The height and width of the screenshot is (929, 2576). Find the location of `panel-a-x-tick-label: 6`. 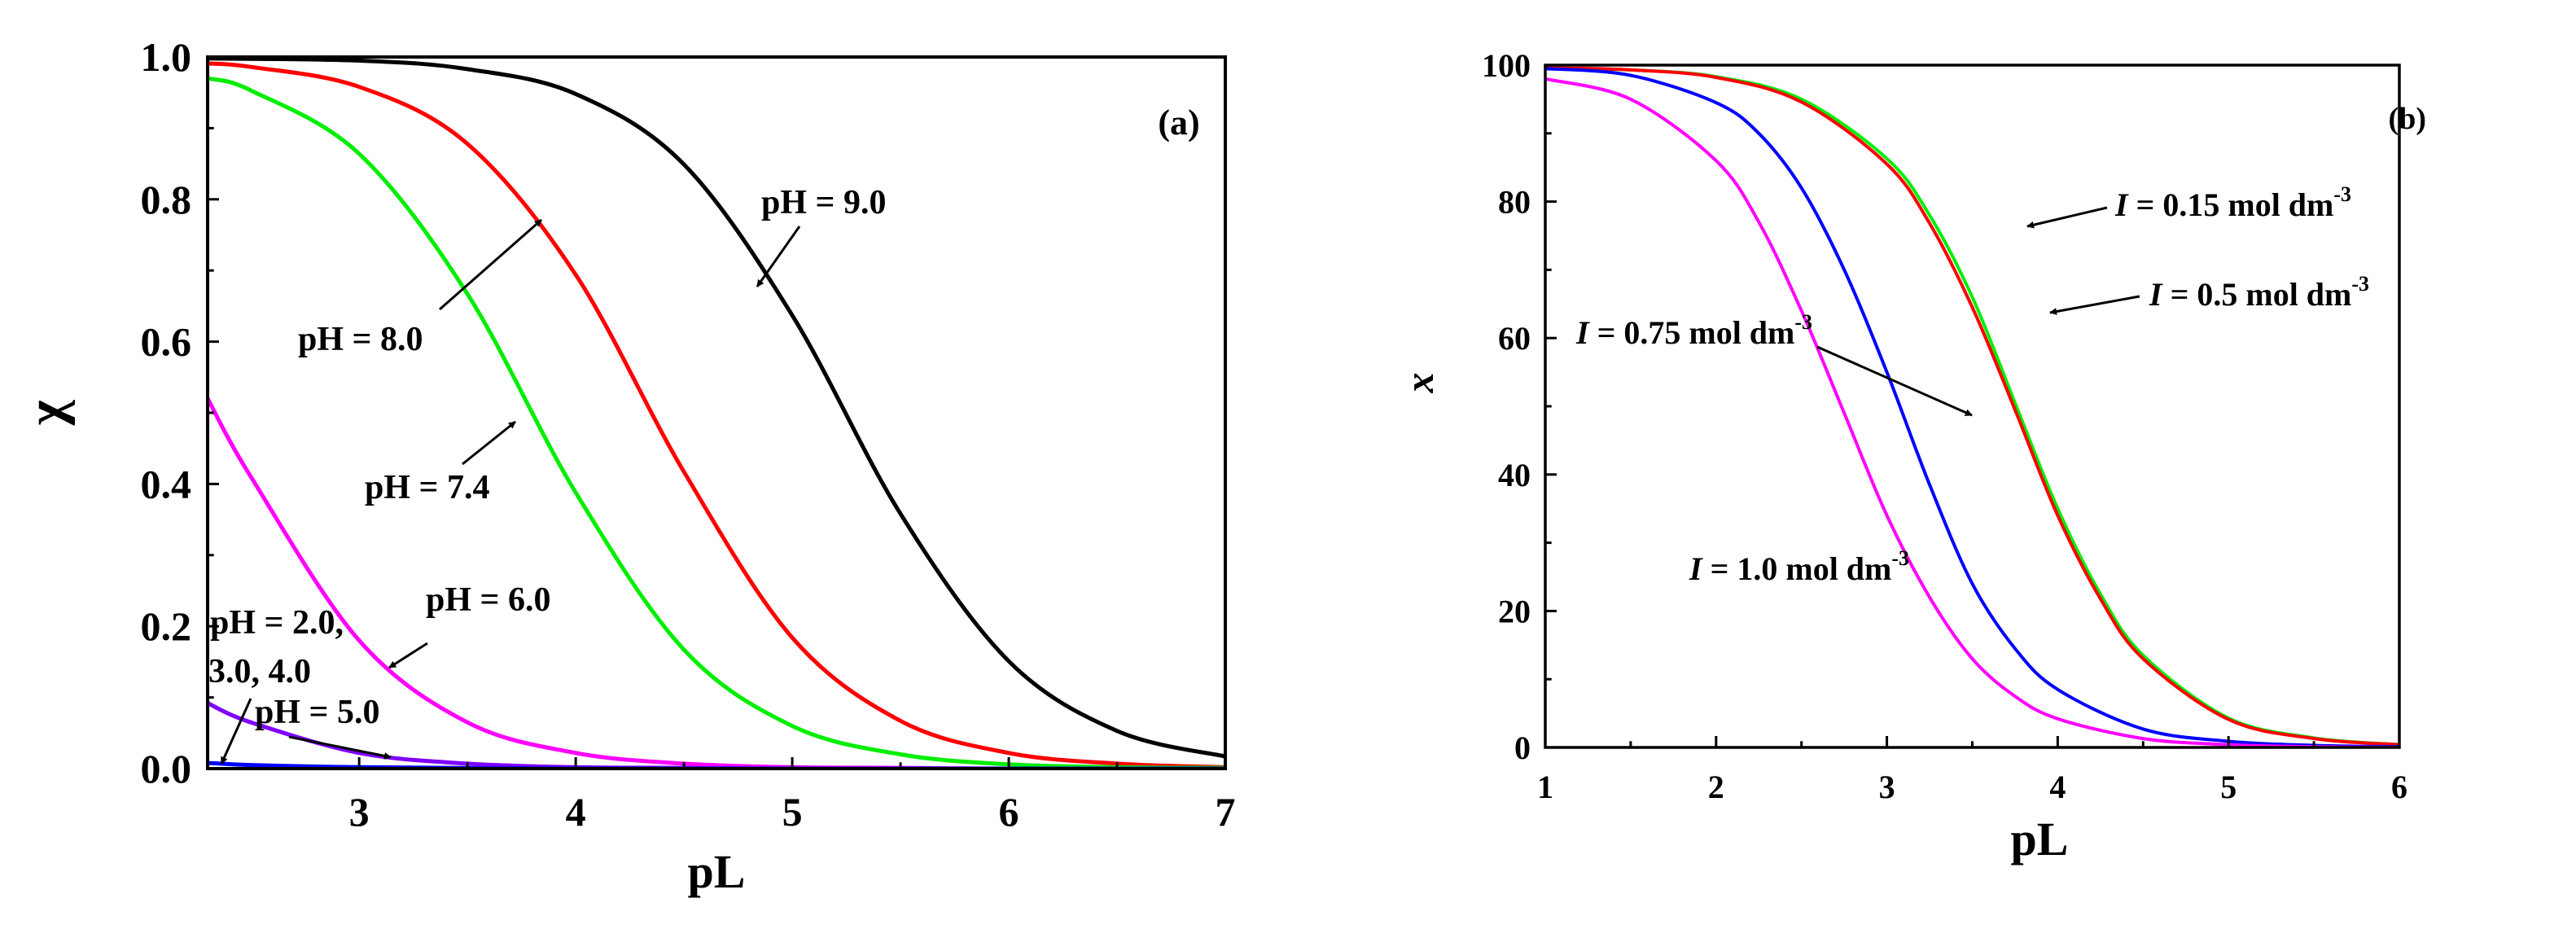

panel-a-x-tick-label: 6 is located at coordinates (1009, 812).